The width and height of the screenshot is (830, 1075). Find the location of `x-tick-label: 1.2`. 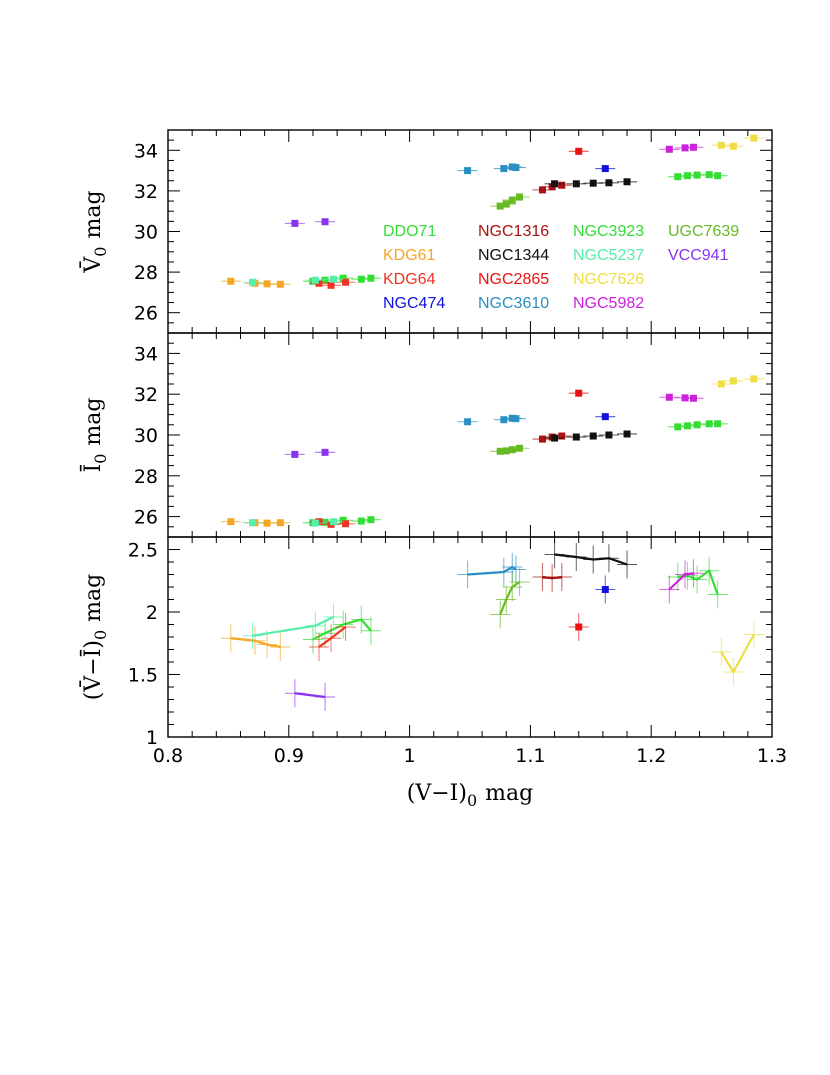

x-tick-label: 1.2 is located at coordinates (651, 756).